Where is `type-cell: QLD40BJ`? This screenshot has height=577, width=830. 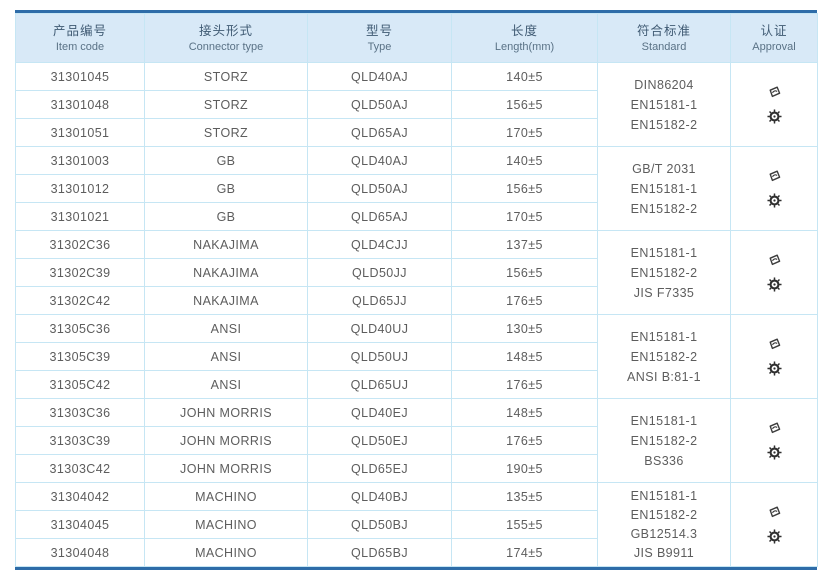 type-cell: QLD40BJ is located at coordinates (379, 496).